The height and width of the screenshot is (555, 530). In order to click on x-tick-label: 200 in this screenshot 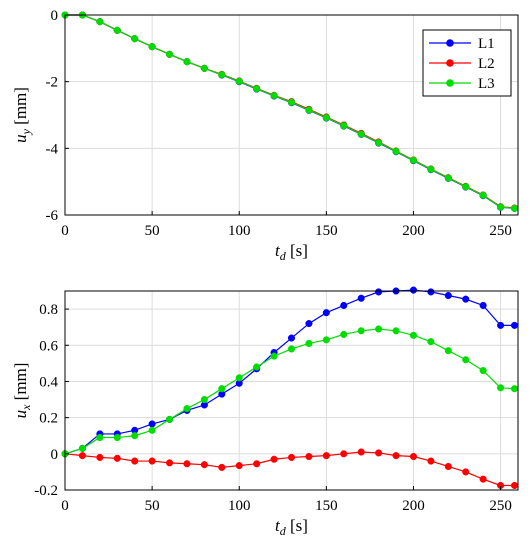, I will do `click(413, 231)`.